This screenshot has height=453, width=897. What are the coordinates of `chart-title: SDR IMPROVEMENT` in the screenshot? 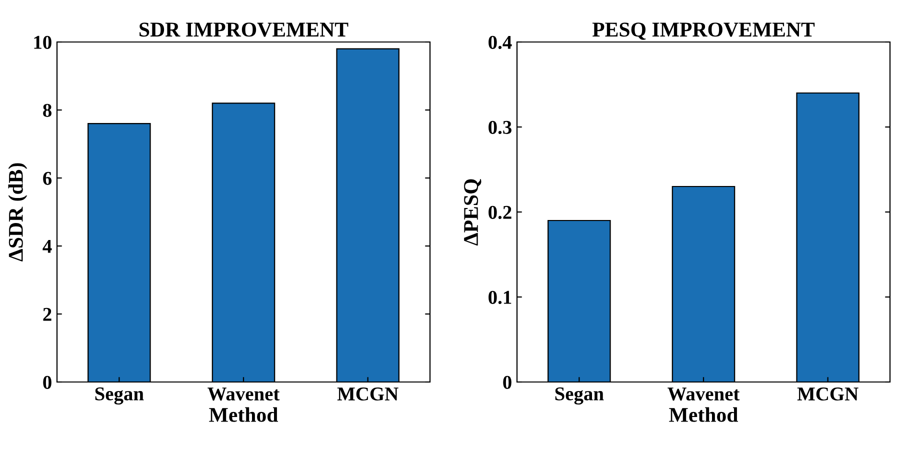 It's located at (244, 29).